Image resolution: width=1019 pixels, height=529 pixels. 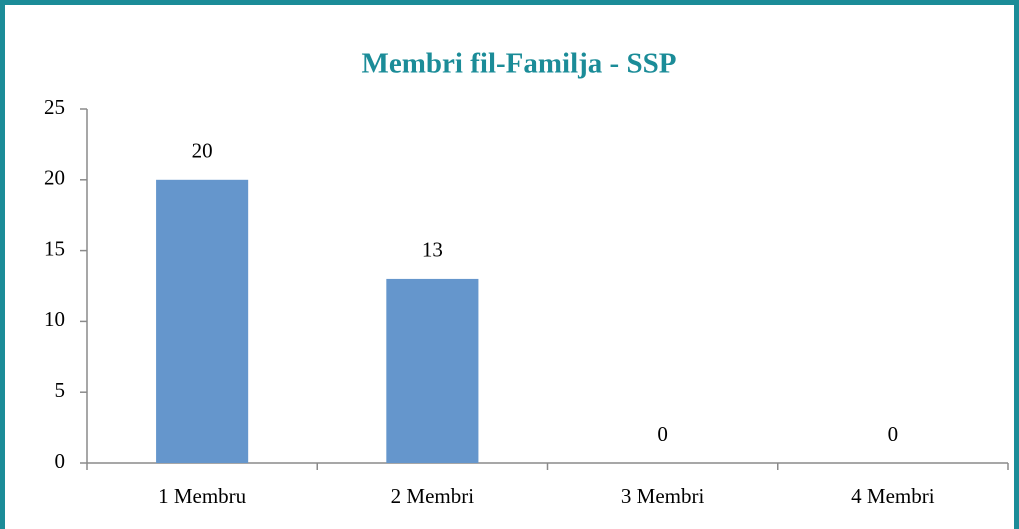 I want to click on chart-title: Membri fil-Familja - SSP, so click(x=519, y=64).